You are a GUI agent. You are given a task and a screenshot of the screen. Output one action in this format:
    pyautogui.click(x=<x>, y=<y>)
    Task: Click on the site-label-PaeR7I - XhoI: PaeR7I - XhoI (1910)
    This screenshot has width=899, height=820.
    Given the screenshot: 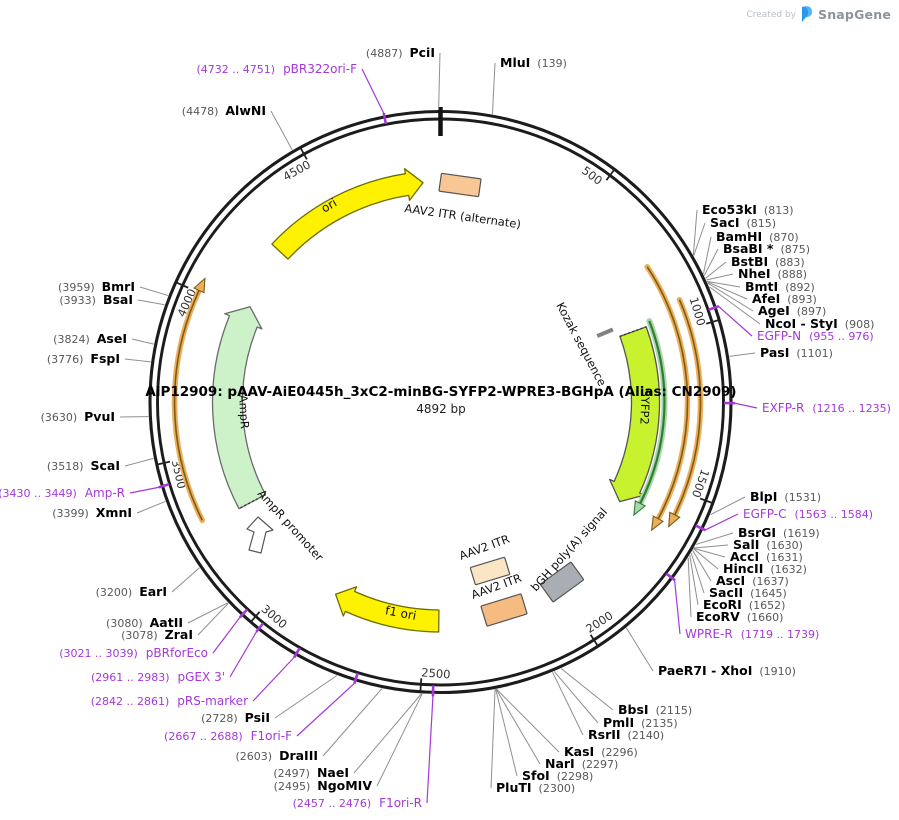 What is the action you would take?
    pyautogui.click(x=727, y=670)
    